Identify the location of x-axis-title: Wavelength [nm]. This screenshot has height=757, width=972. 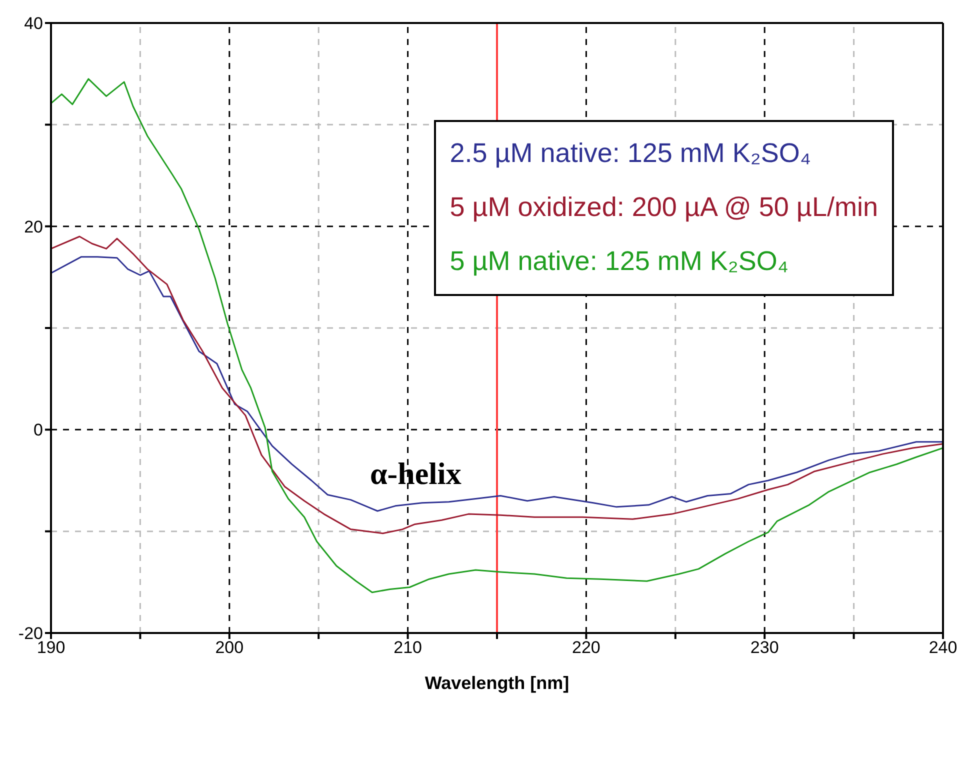
(497, 683).